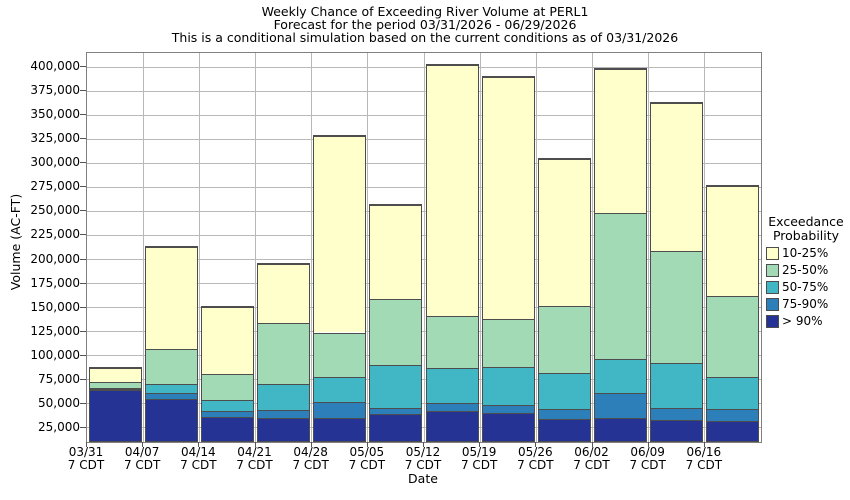 The width and height of the screenshot is (850, 500). Describe the element at coordinates (55, 282) in the screenshot. I see `y-tick-label: 175,000` at that location.